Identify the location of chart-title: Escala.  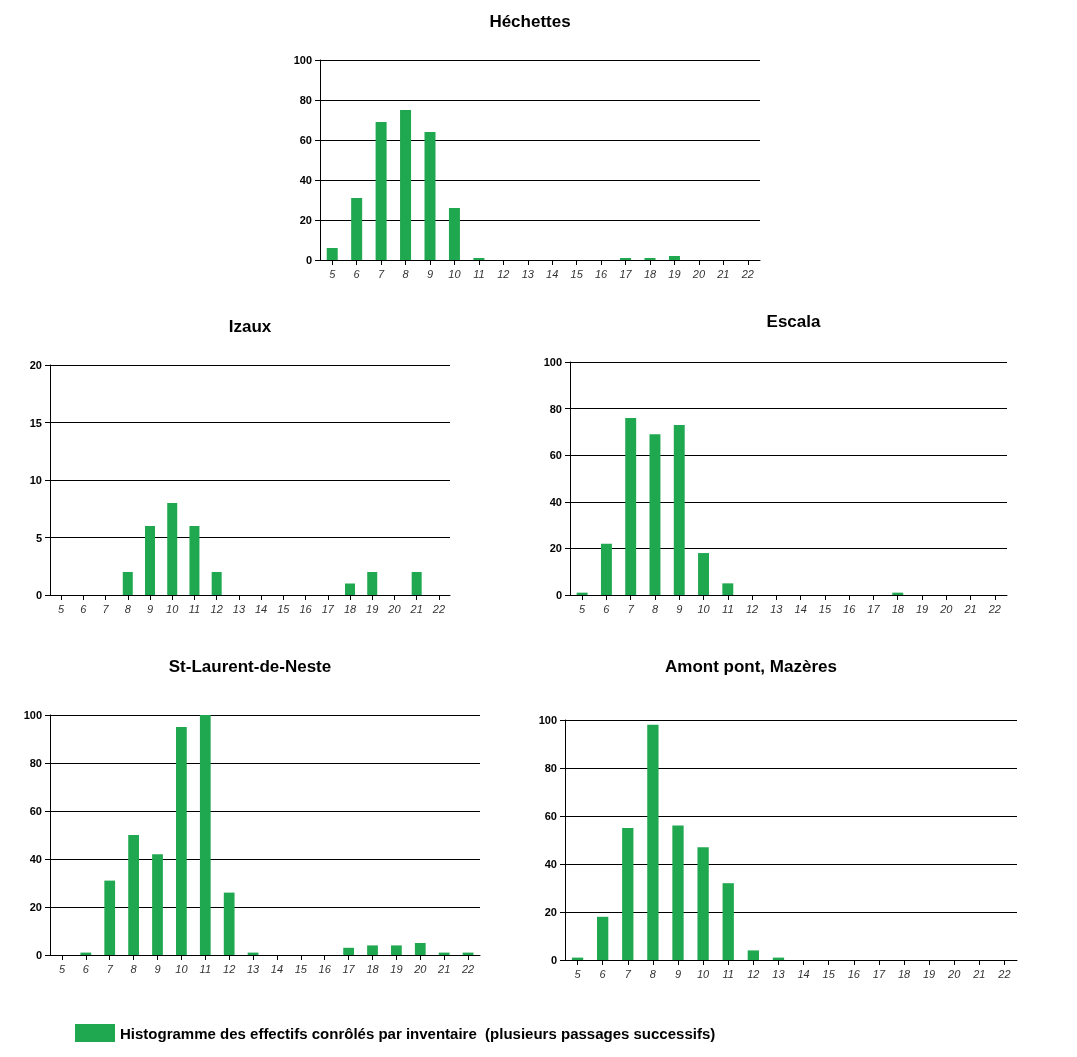
(793, 321).